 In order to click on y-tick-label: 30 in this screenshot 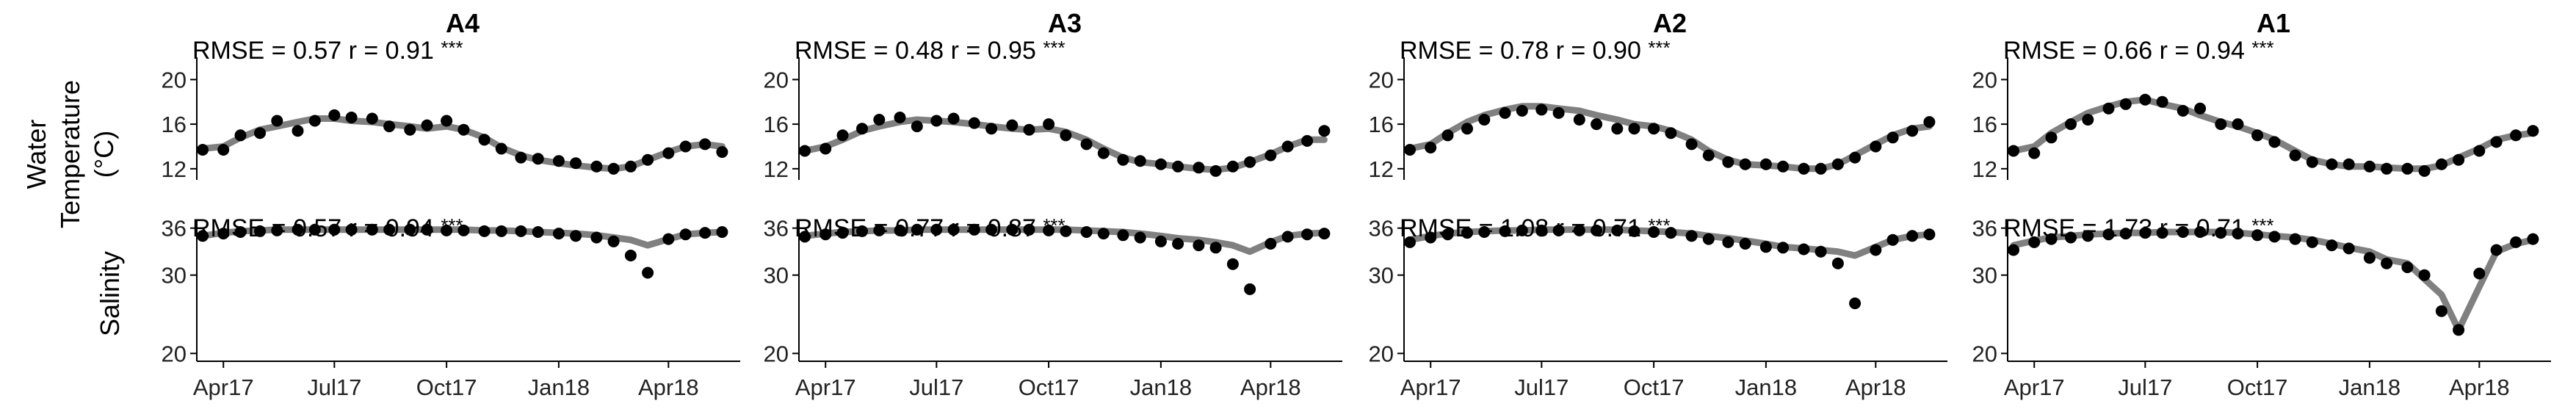, I will do `click(776, 276)`.